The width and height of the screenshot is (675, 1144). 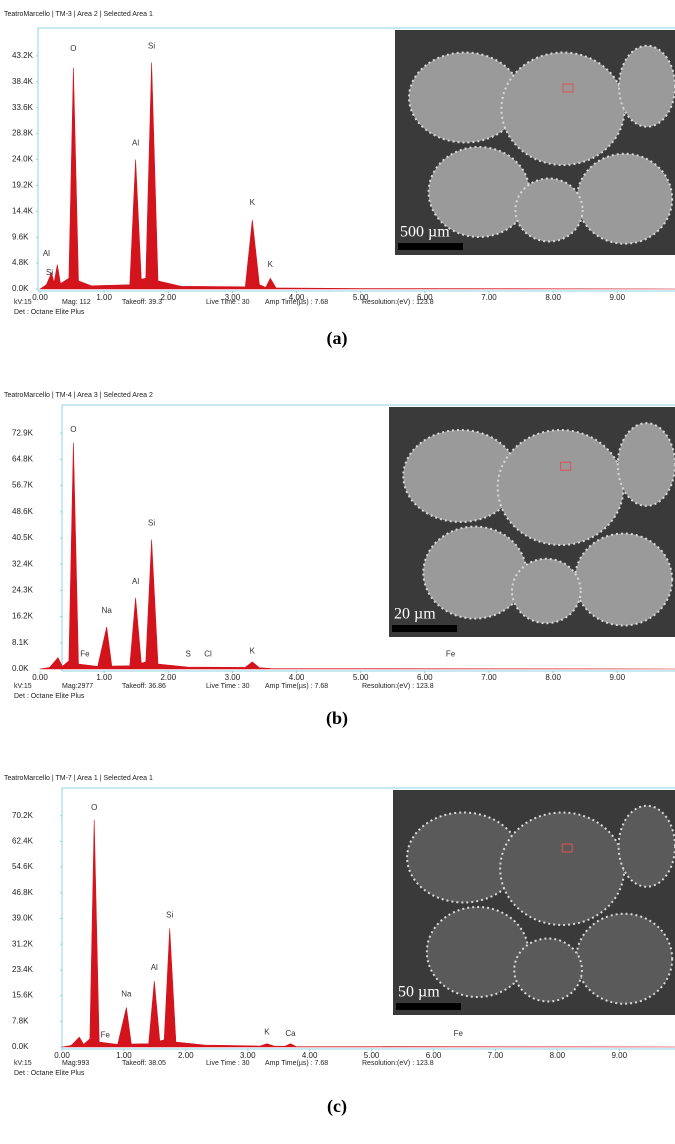 I want to click on y-tick-label: 28.8K, so click(x=23, y=133).